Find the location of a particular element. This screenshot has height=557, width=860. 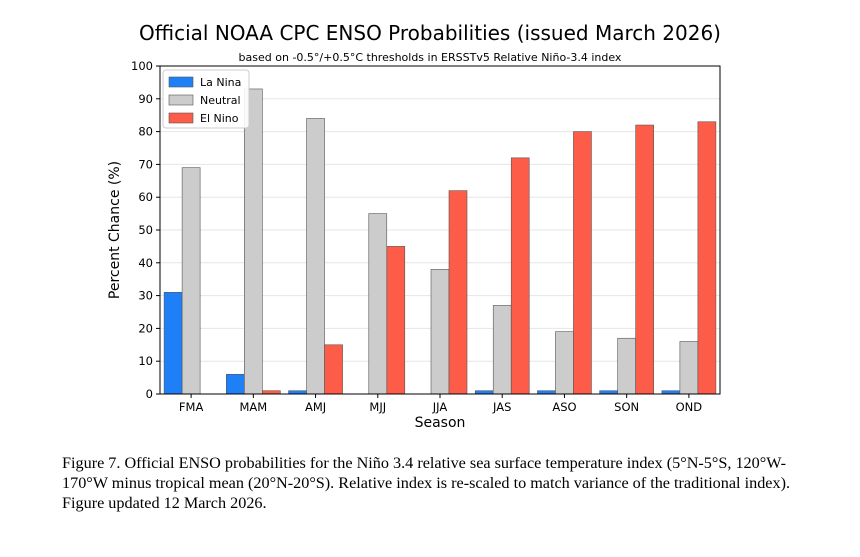

bar-neutral-son is located at coordinates (626, 366).